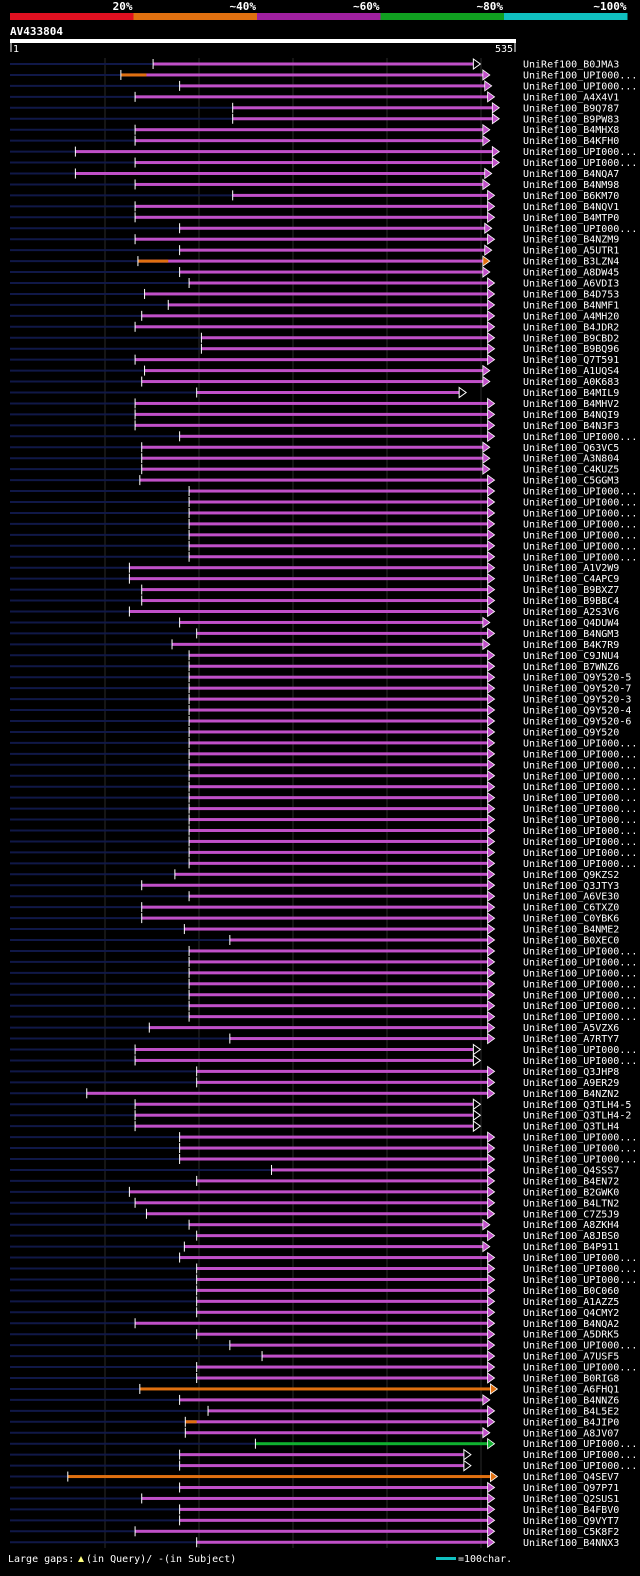  What do you see at coordinates (571, 941) in the screenshot?
I see `hit-label: UniRef100_B0XEC0` at bounding box center [571, 941].